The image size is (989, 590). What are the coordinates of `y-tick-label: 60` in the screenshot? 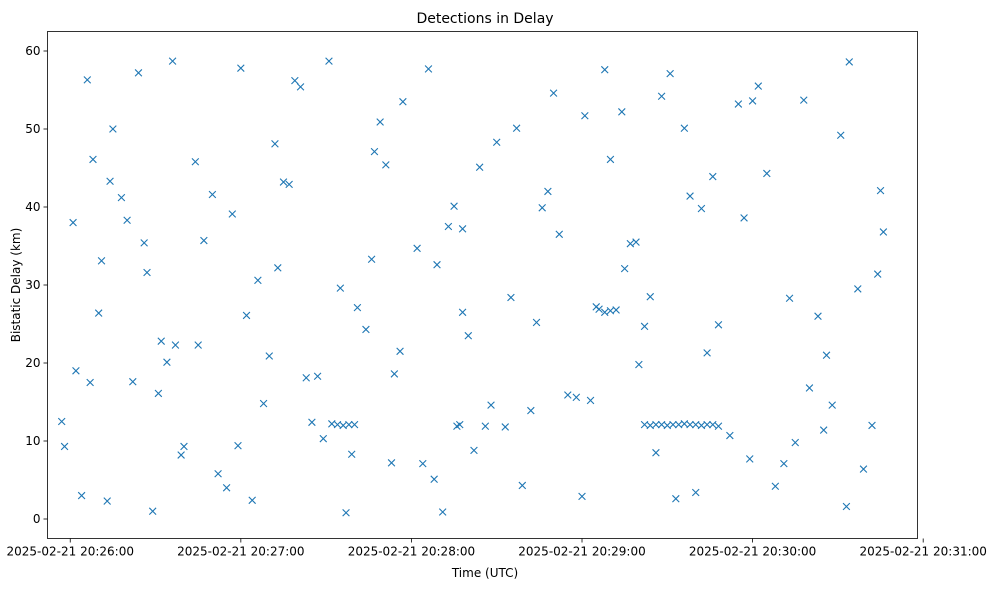 It's located at (32, 51).